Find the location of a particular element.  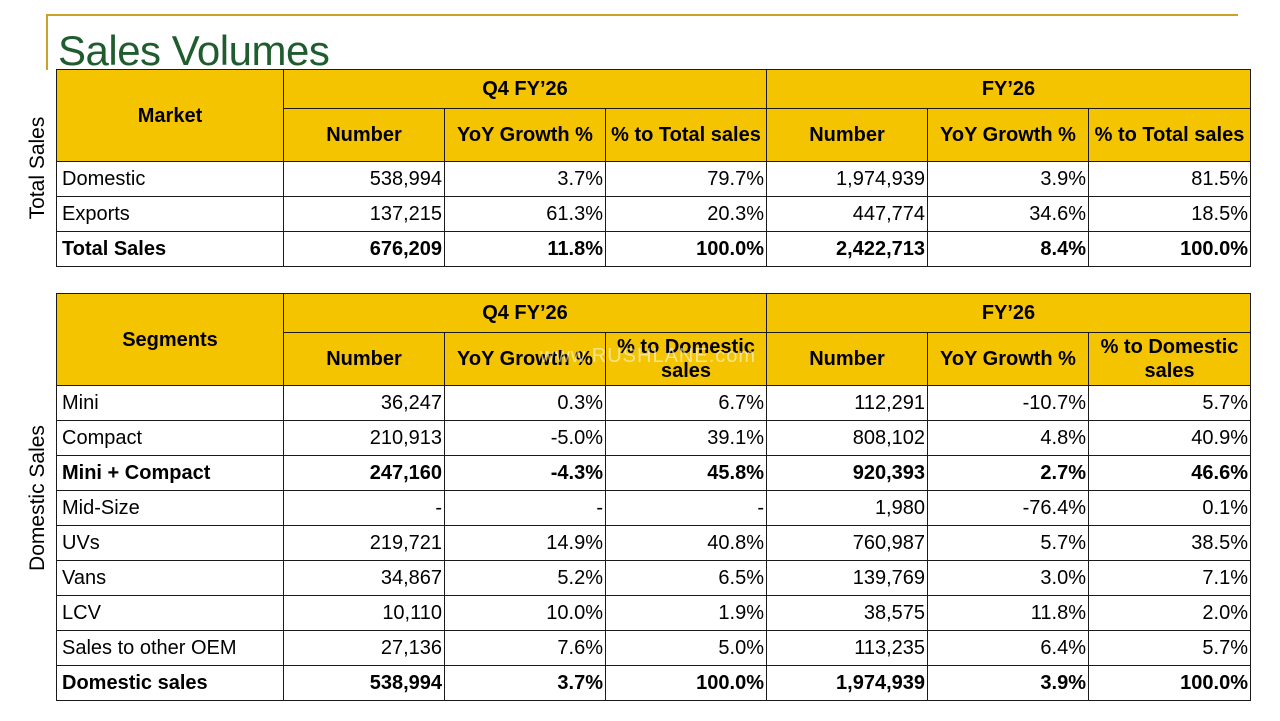

row-label: UVs is located at coordinates (170, 543).